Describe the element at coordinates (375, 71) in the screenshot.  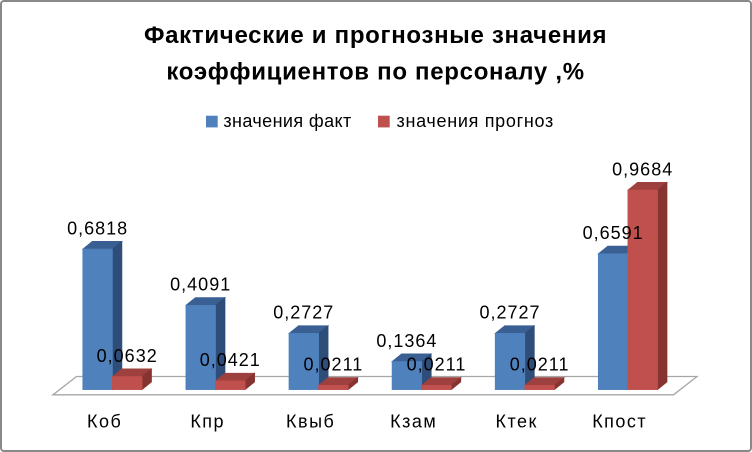
I see `svg-text: коэффициентов по персоналу ,%` at that location.